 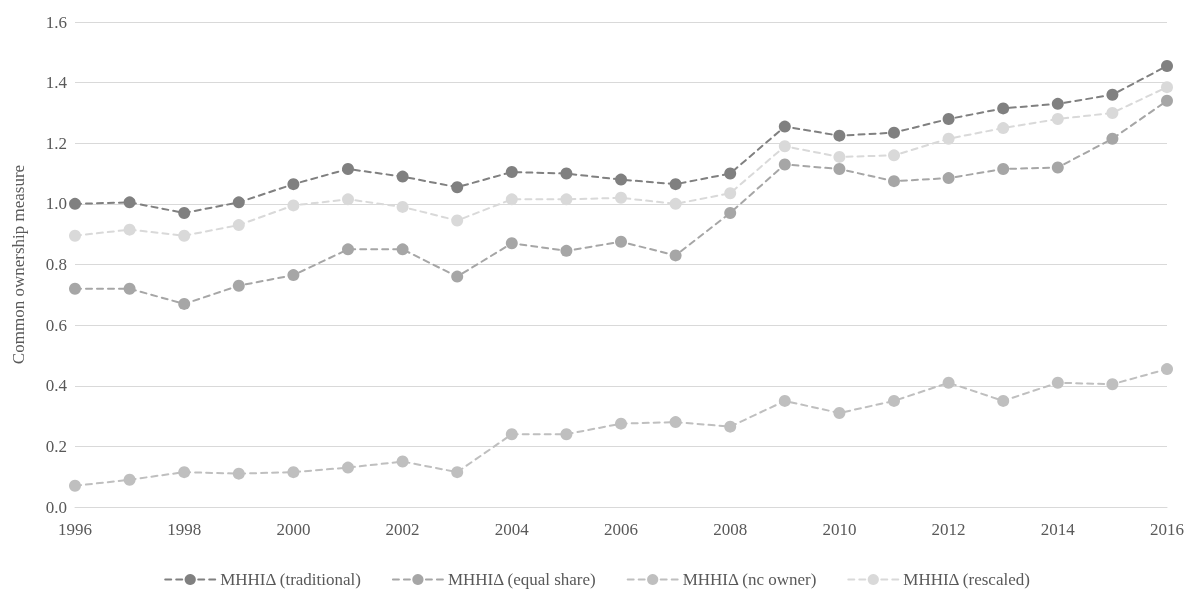 What do you see at coordinates (521, 579) in the screenshot?
I see `legend-label: MHHIΔ (equal share)` at bounding box center [521, 579].